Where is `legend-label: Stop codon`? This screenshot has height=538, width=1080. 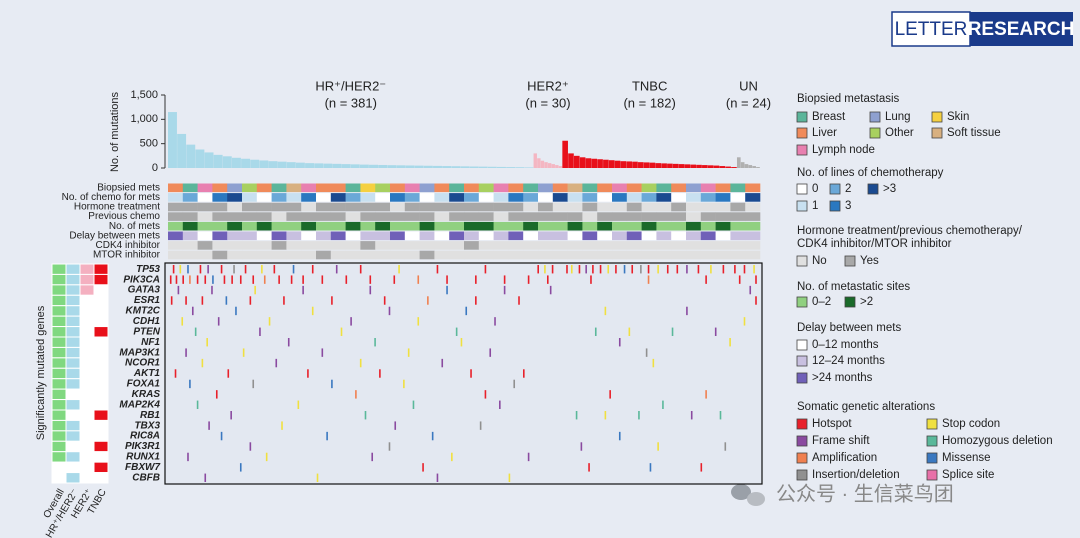 legend-label: Stop codon is located at coordinates (971, 424).